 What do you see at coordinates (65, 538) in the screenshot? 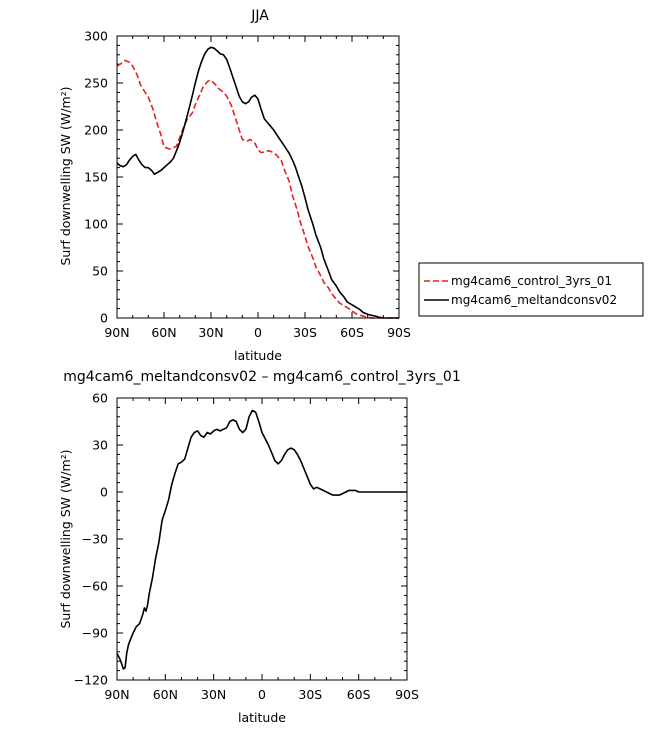
I see `bottom-y-axis-label: Surf downwelling SW (W/m²)` at bounding box center [65, 538].